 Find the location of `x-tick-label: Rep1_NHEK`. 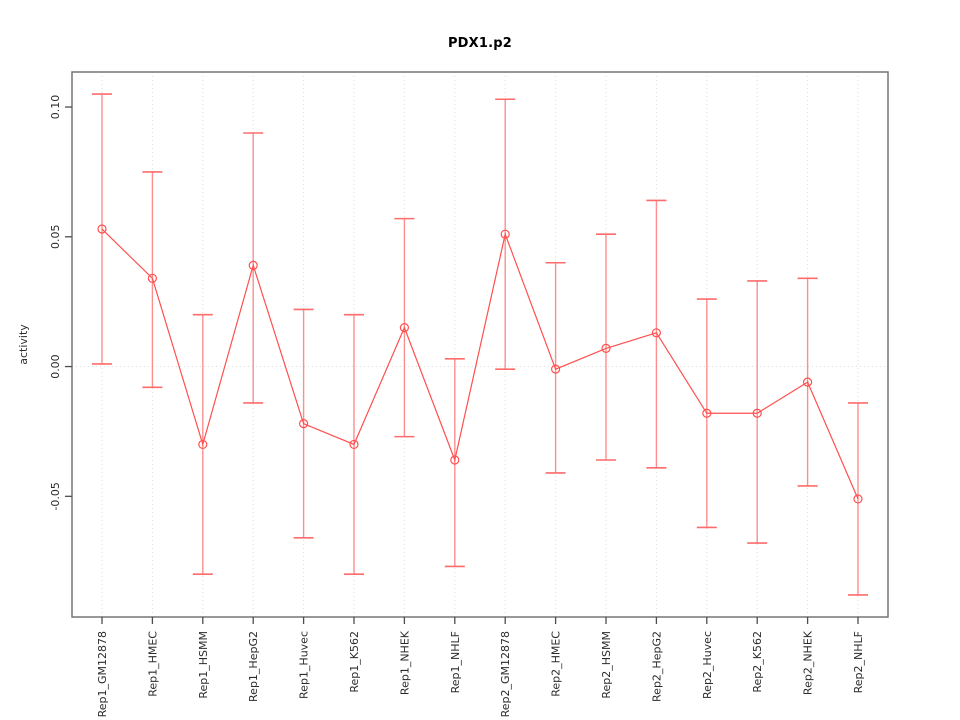

x-tick-label: Rep1_NHEK is located at coordinates (404, 662).